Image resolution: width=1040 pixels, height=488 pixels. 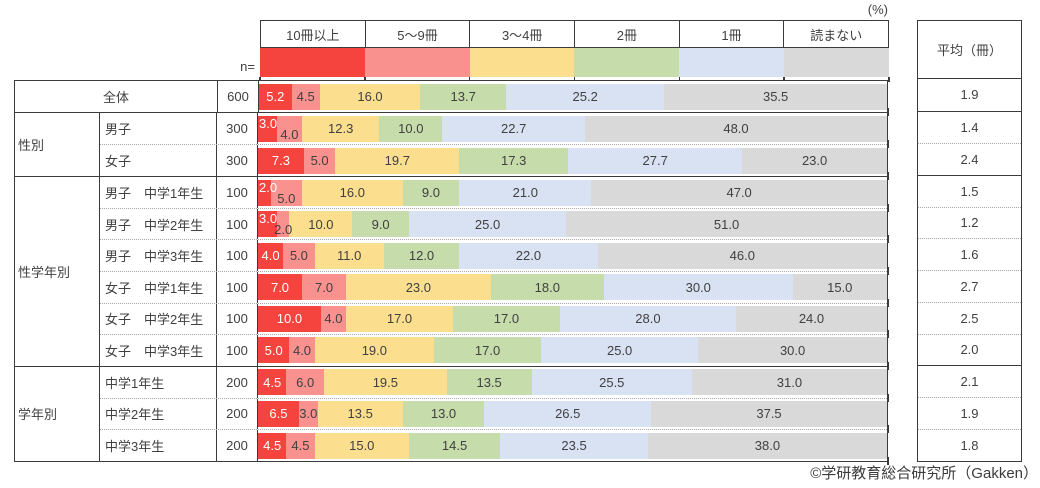 I want to click on bar-segment-value: 19.0, so click(x=374, y=350).